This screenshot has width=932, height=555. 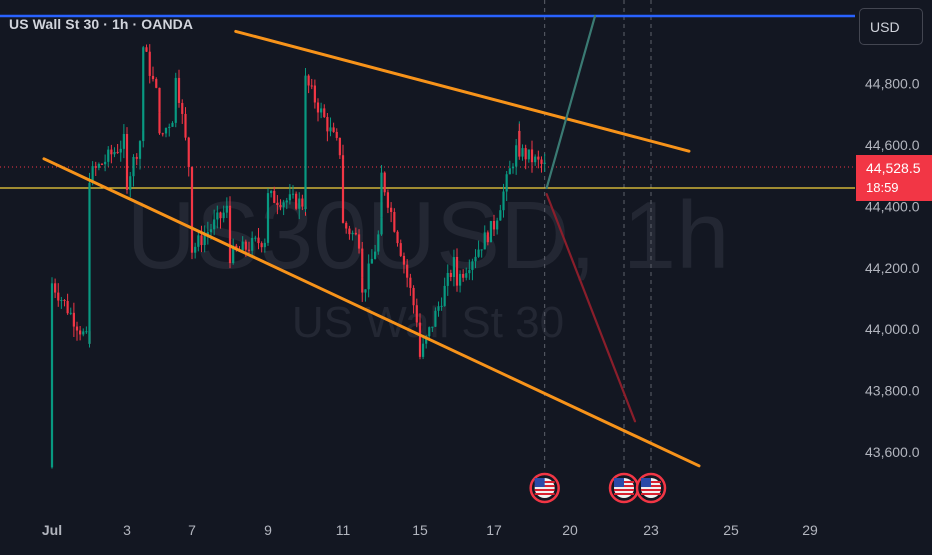 I want to click on price-tick-label: 44,400.0, so click(x=892, y=206).